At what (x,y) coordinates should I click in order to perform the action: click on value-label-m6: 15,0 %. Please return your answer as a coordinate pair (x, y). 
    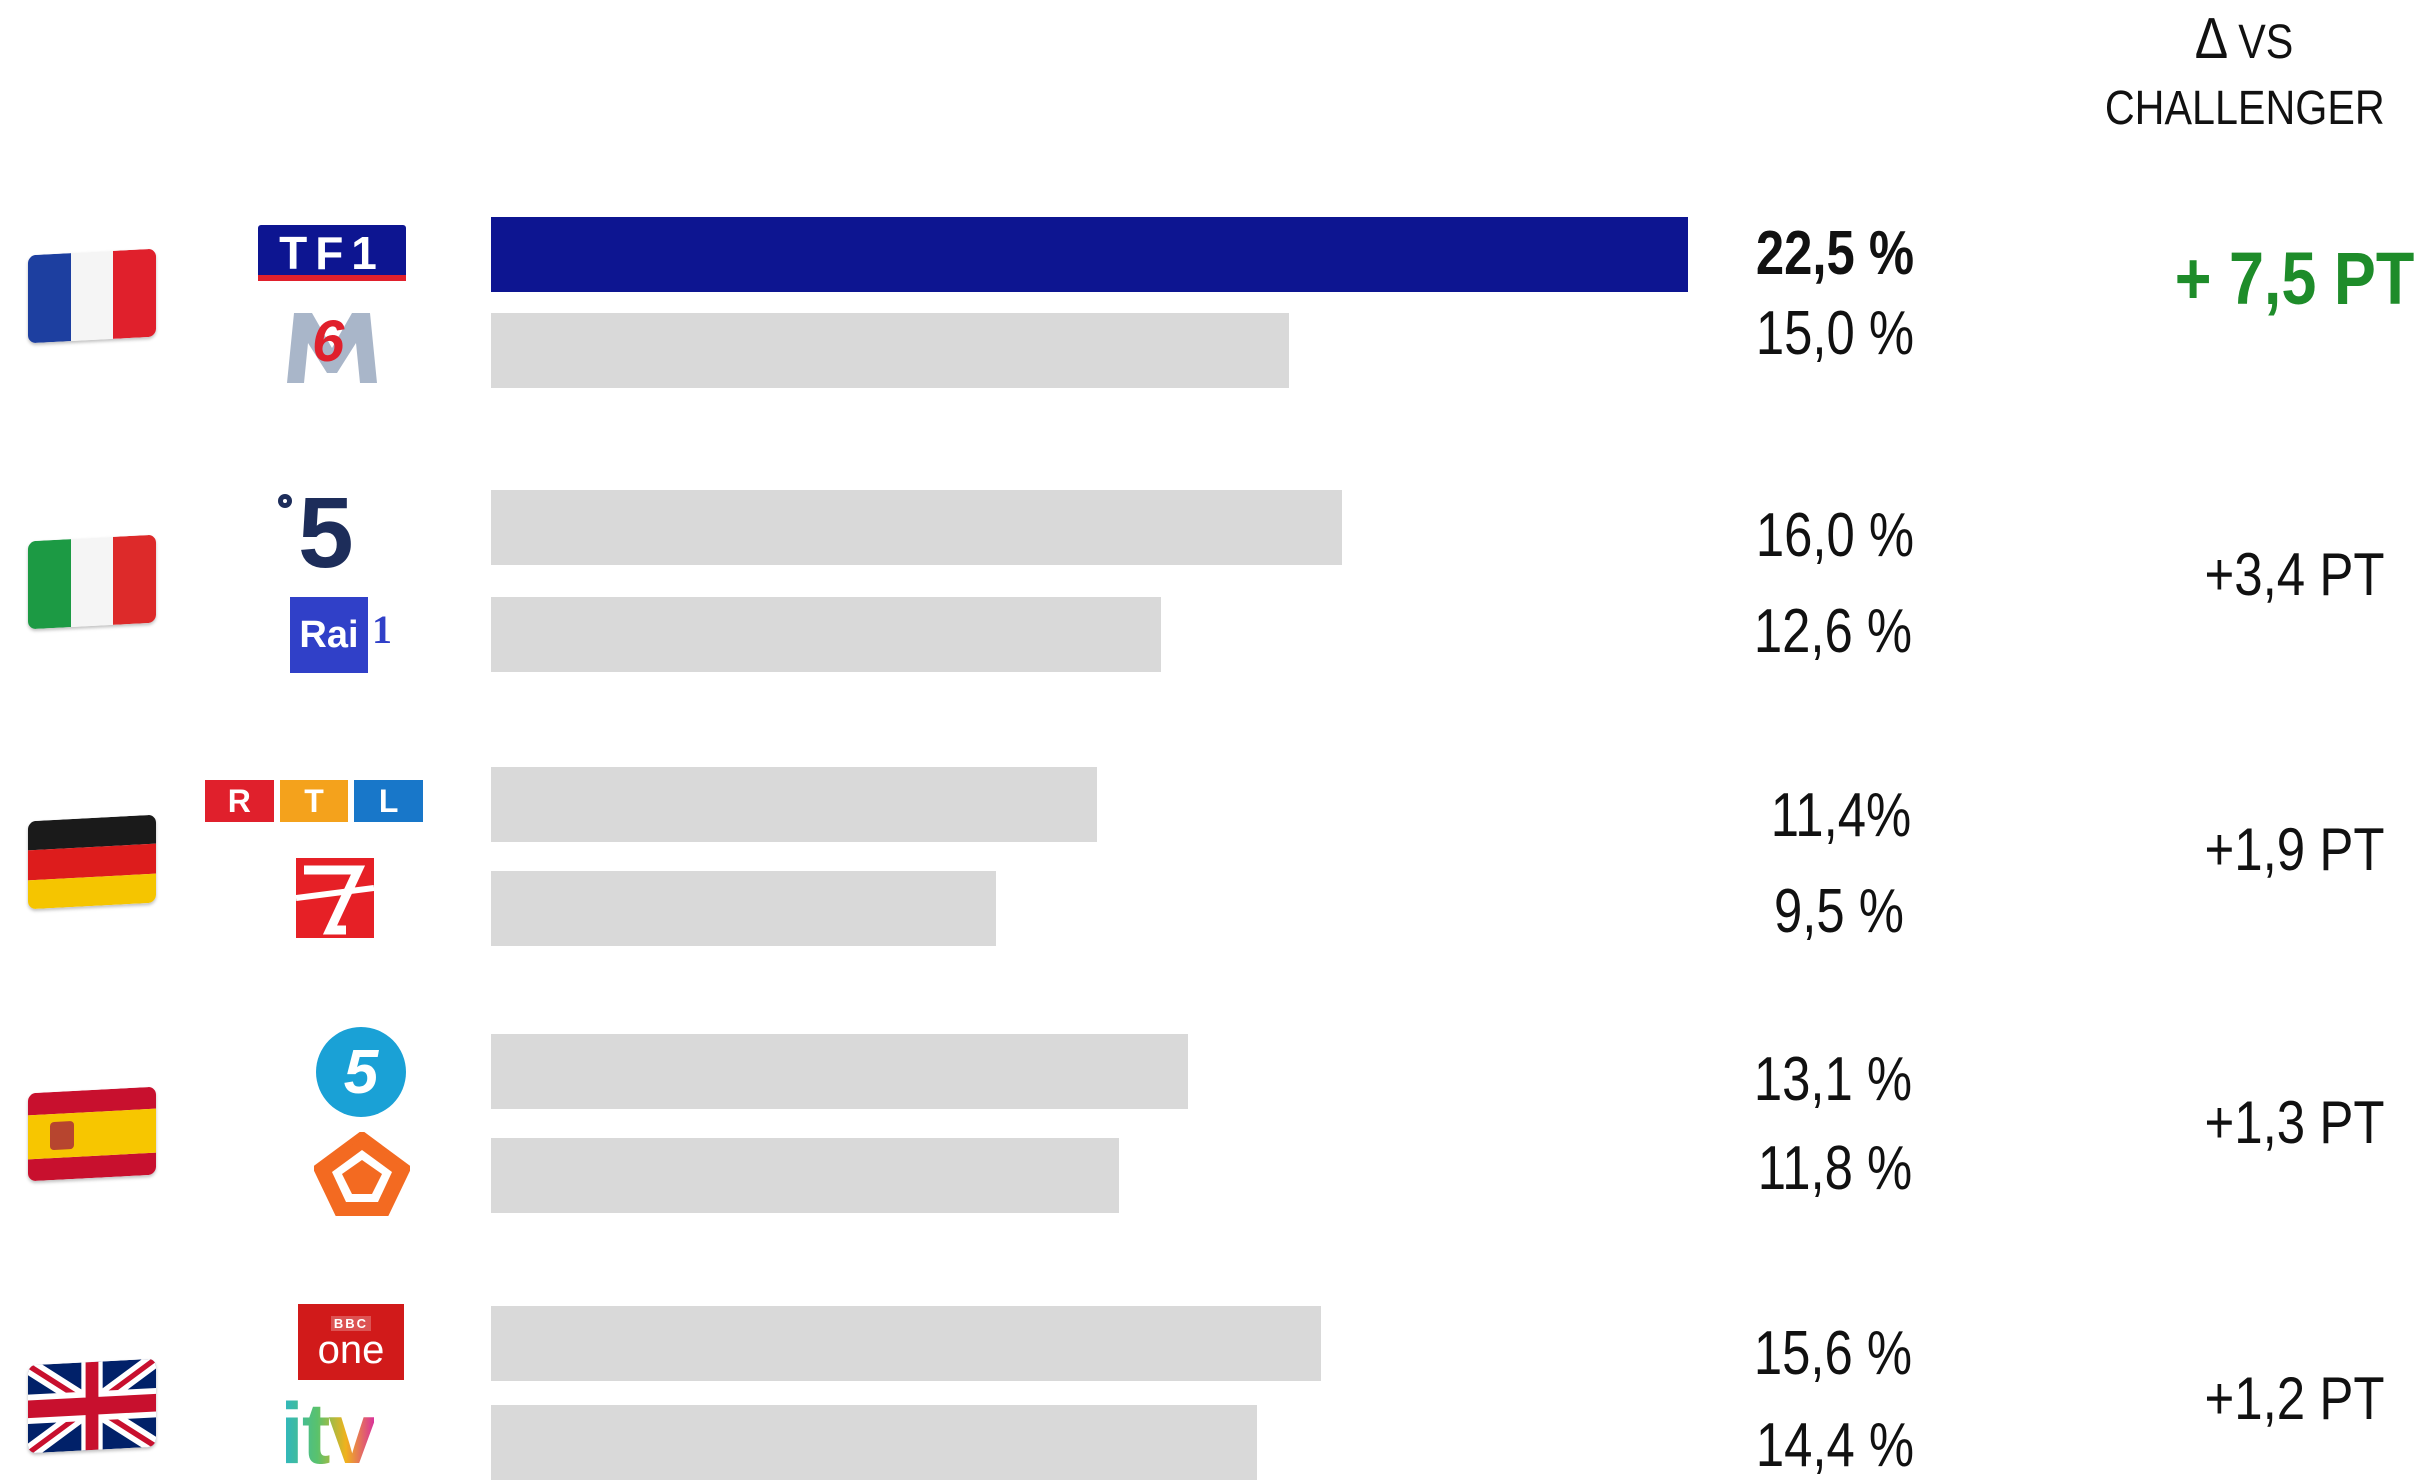
    Looking at the image, I should click on (1835, 333).